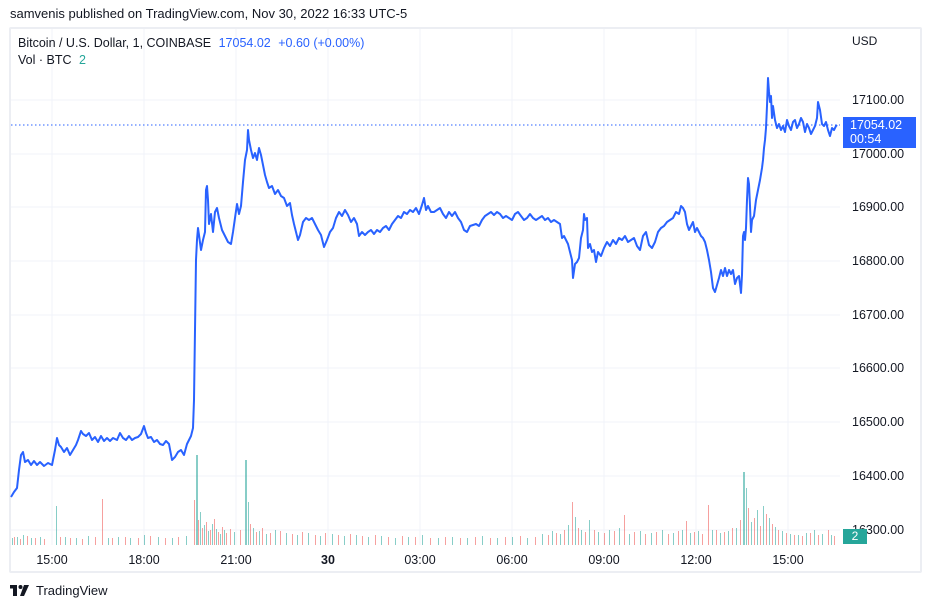  Describe the element at coordinates (878, 100) in the screenshot. I see `price-tick: 17100.00` at that location.